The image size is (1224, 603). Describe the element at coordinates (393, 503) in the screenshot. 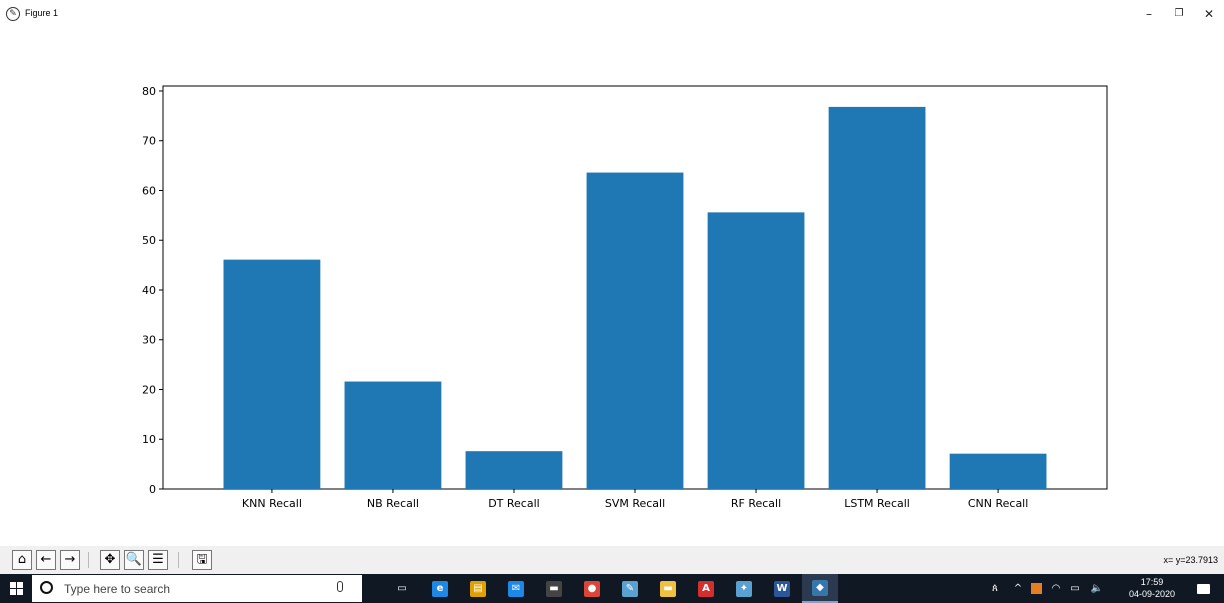

I see `x-tick-label: NB Recall` at that location.